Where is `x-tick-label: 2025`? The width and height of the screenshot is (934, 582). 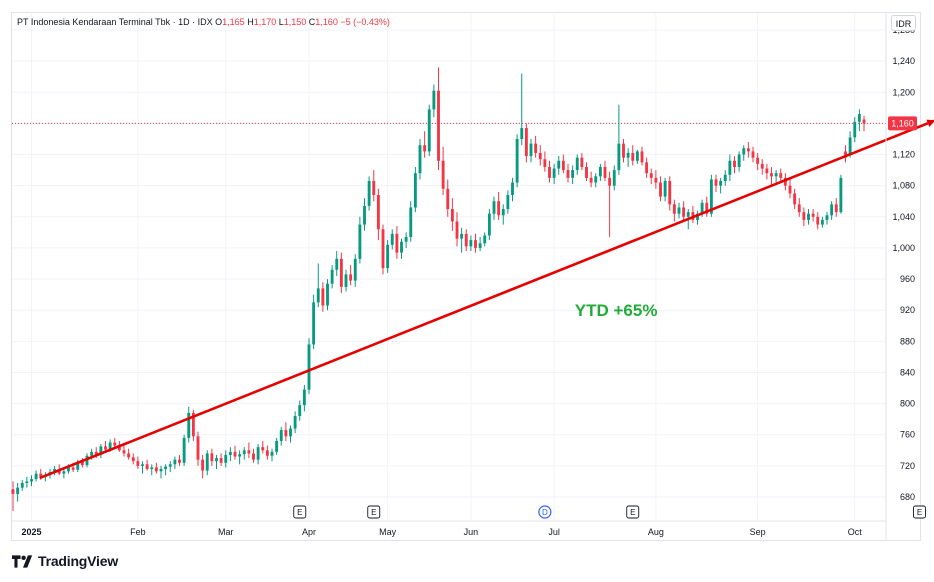
x-tick-label: 2025 is located at coordinates (31, 532).